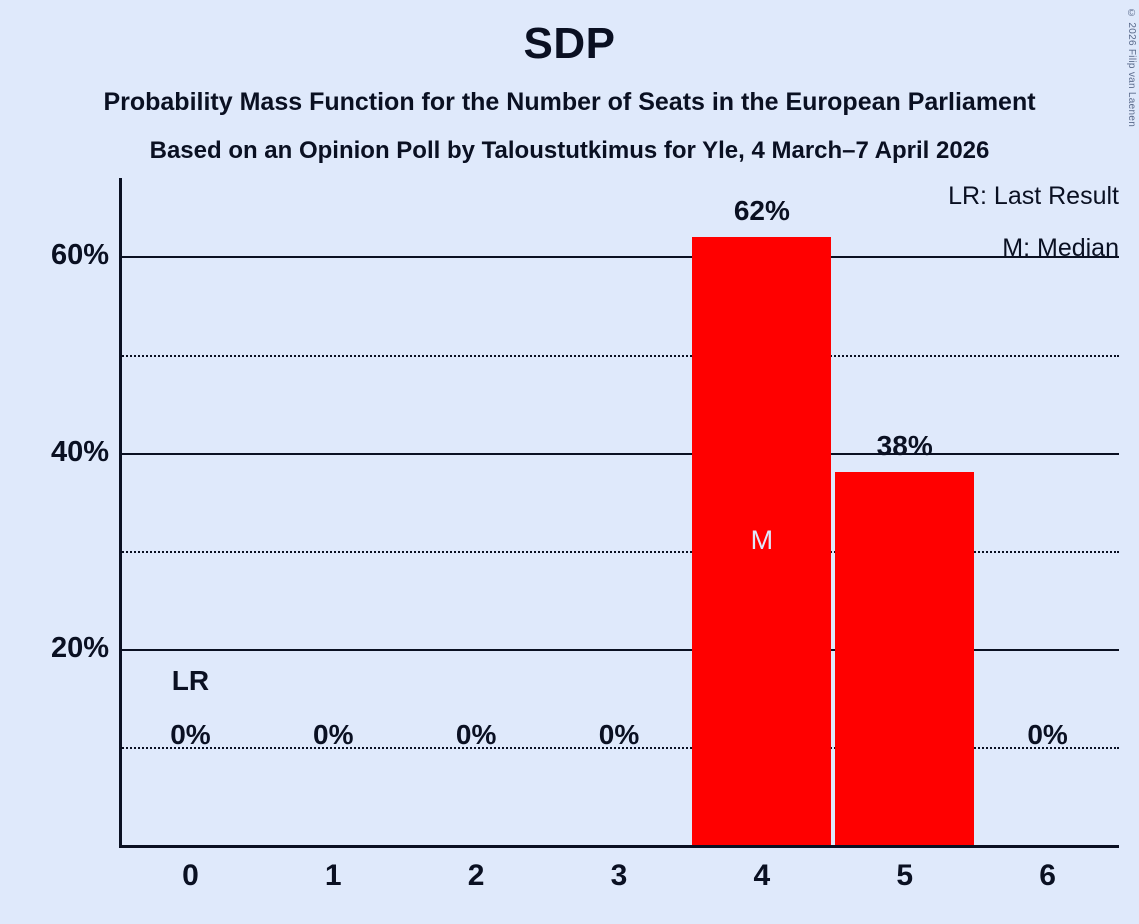 The image size is (1139, 924). I want to click on legend-median: M: Median, so click(1060, 248).